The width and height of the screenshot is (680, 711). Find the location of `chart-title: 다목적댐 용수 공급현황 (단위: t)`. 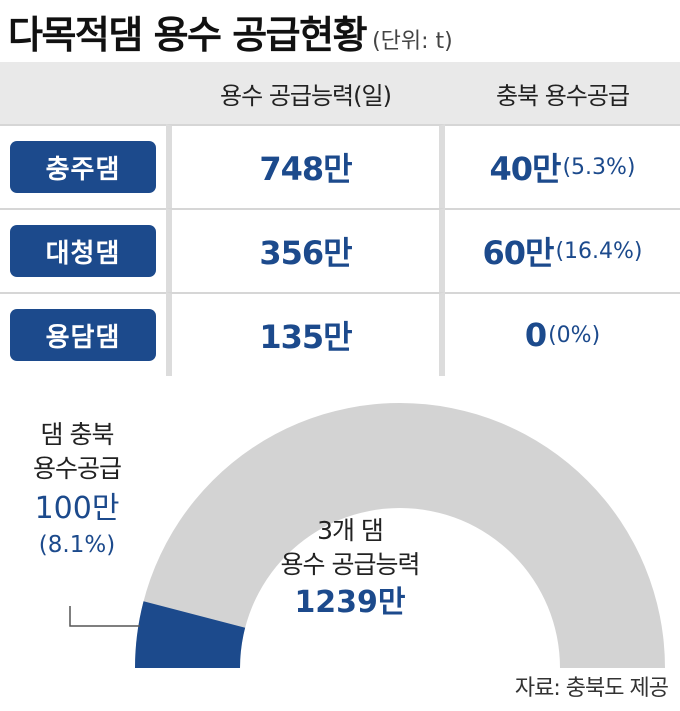

chart-title: 다목적댐 용수 공급현황 (단위: t) is located at coordinates (230, 31).